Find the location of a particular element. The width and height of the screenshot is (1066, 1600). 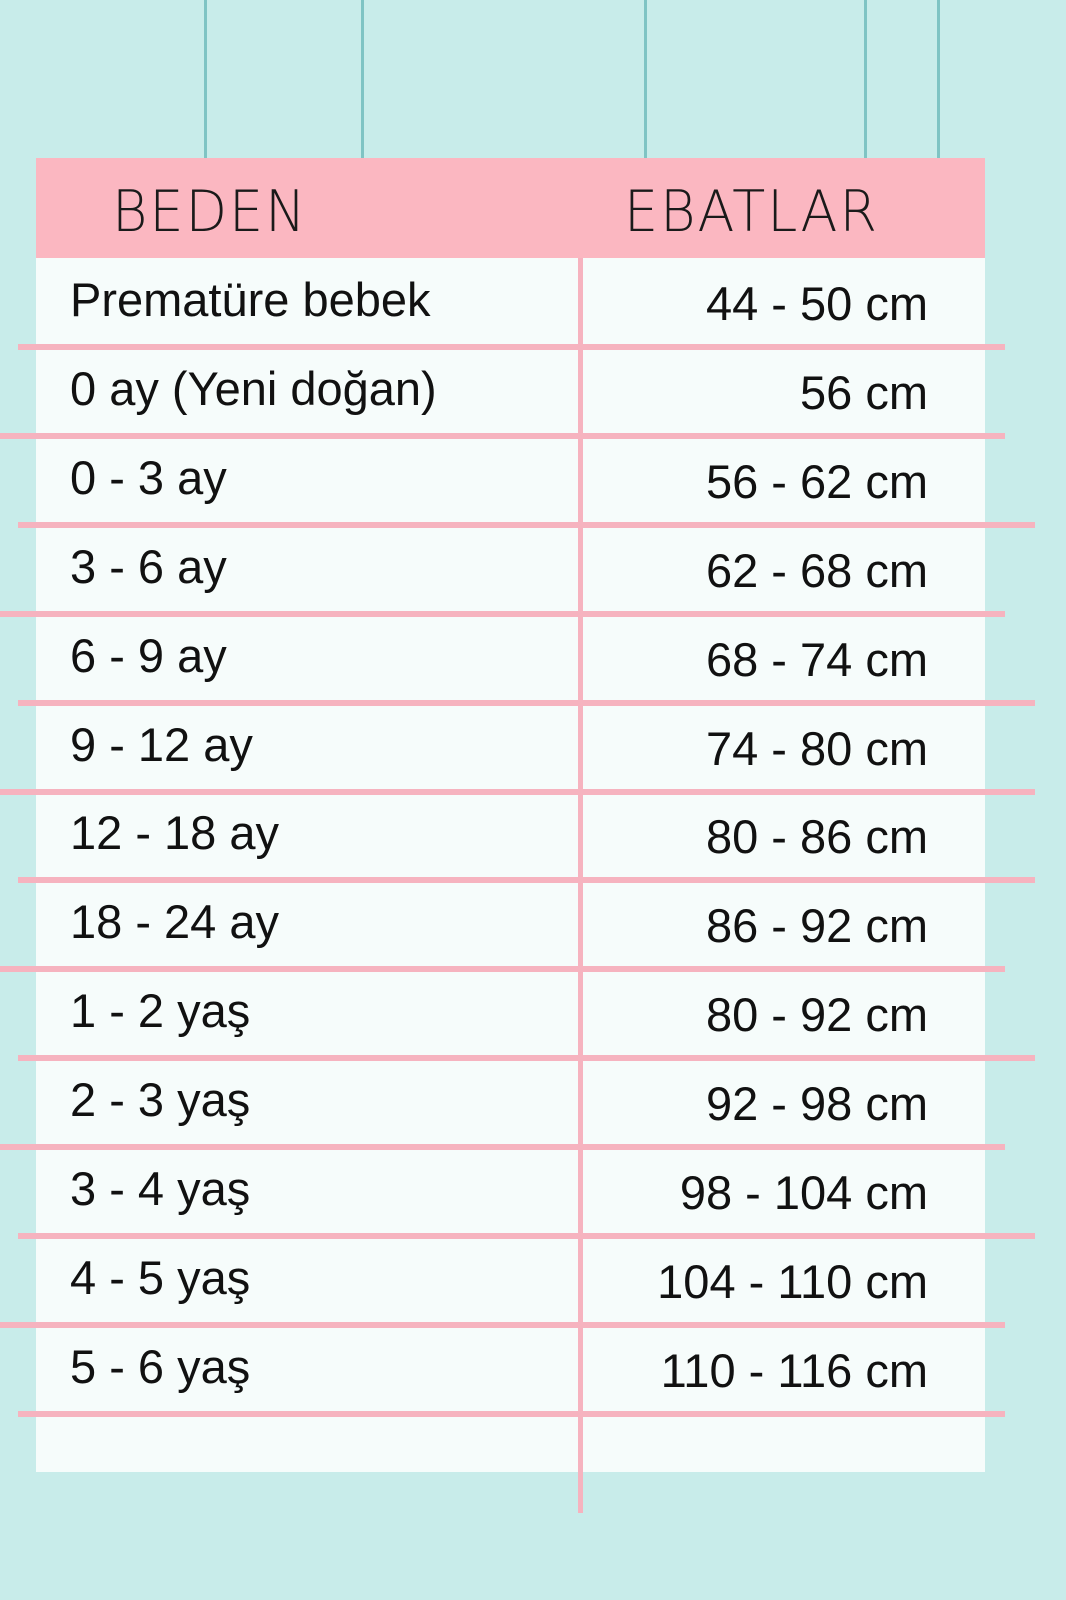

size-cell: 6 - 9 ay is located at coordinates (148, 655).